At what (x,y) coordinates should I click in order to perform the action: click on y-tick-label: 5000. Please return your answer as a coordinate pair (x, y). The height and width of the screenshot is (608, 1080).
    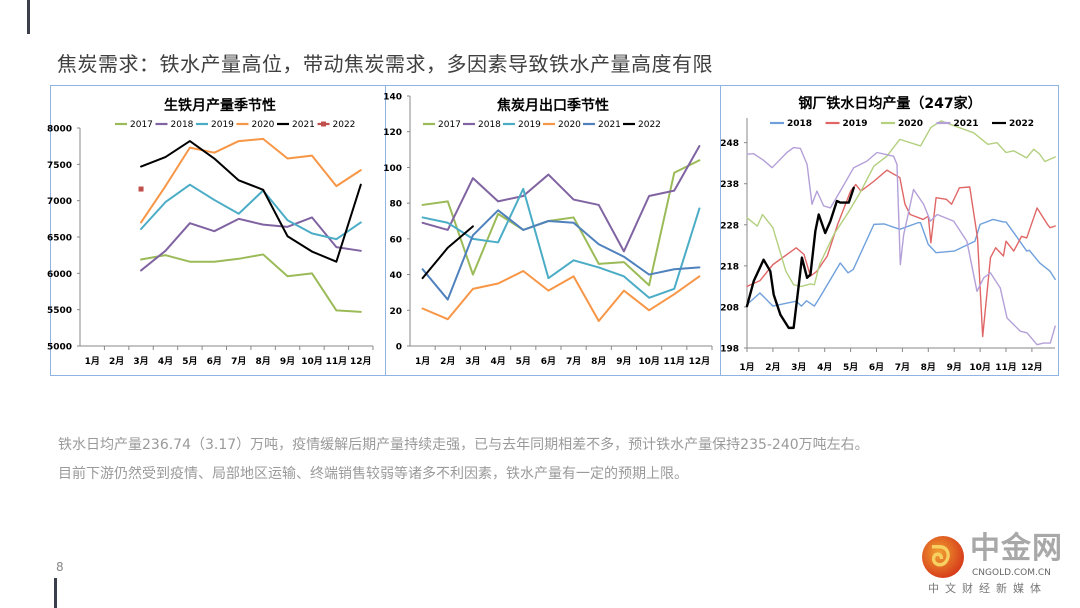
    Looking at the image, I should click on (59, 348).